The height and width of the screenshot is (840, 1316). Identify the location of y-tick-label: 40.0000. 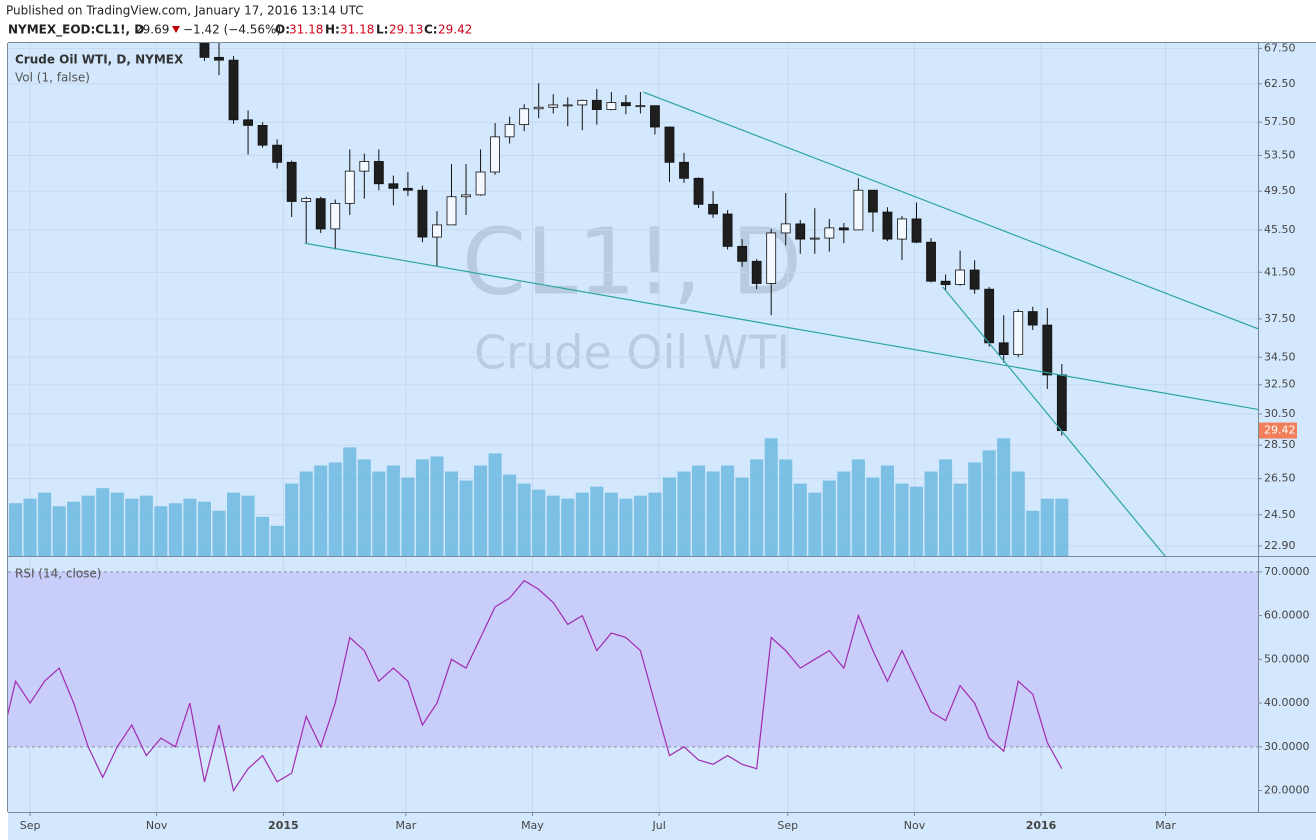
(1287, 702).